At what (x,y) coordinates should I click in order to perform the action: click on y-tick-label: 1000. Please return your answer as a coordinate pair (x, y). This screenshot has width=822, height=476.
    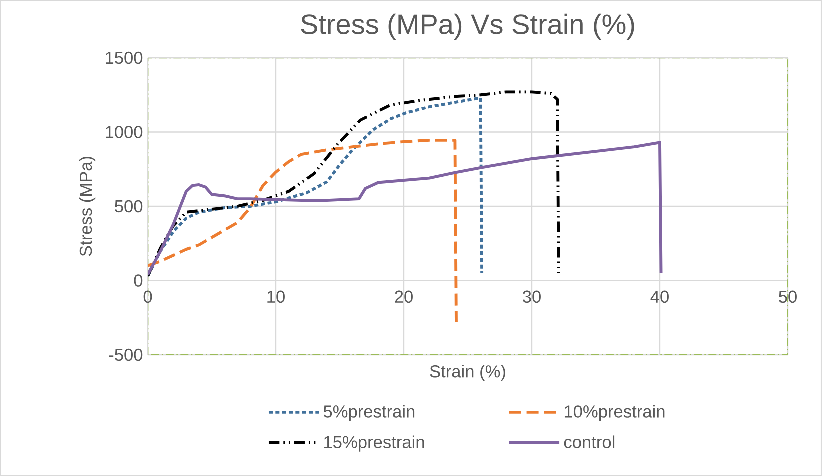
    Looking at the image, I should click on (124, 132).